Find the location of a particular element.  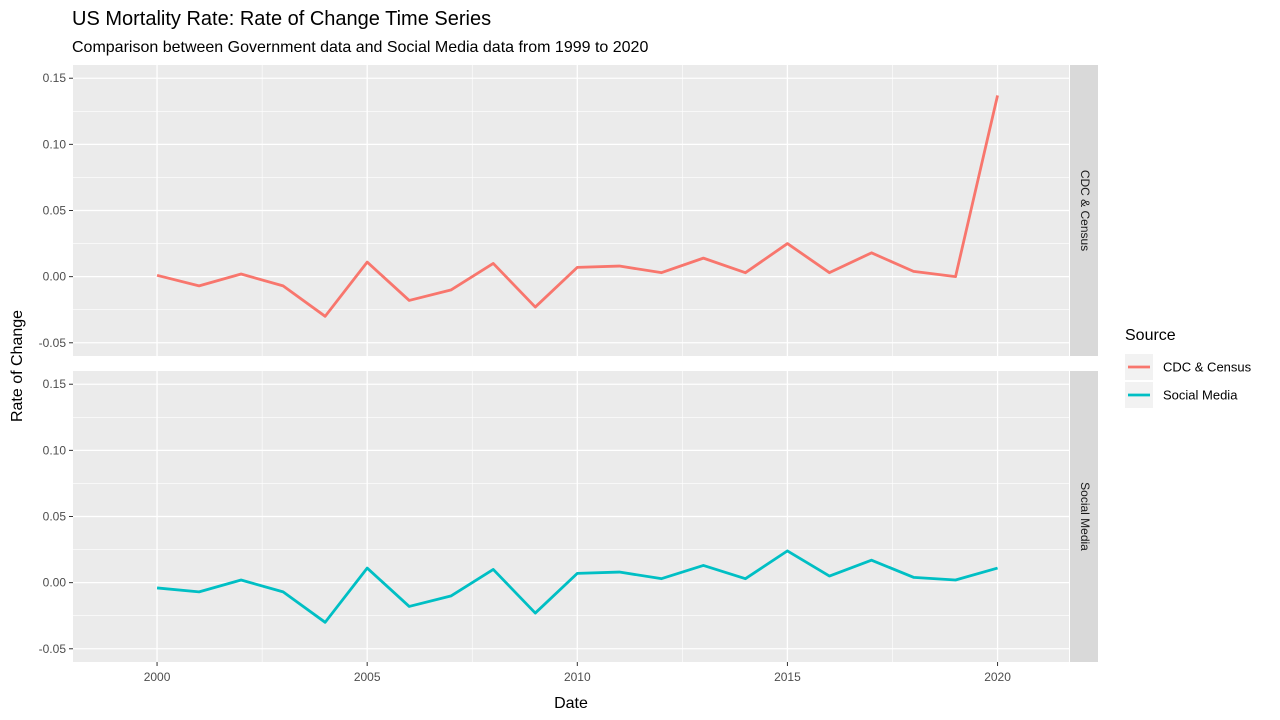

legend-label: Social Media is located at coordinates (1200, 395).